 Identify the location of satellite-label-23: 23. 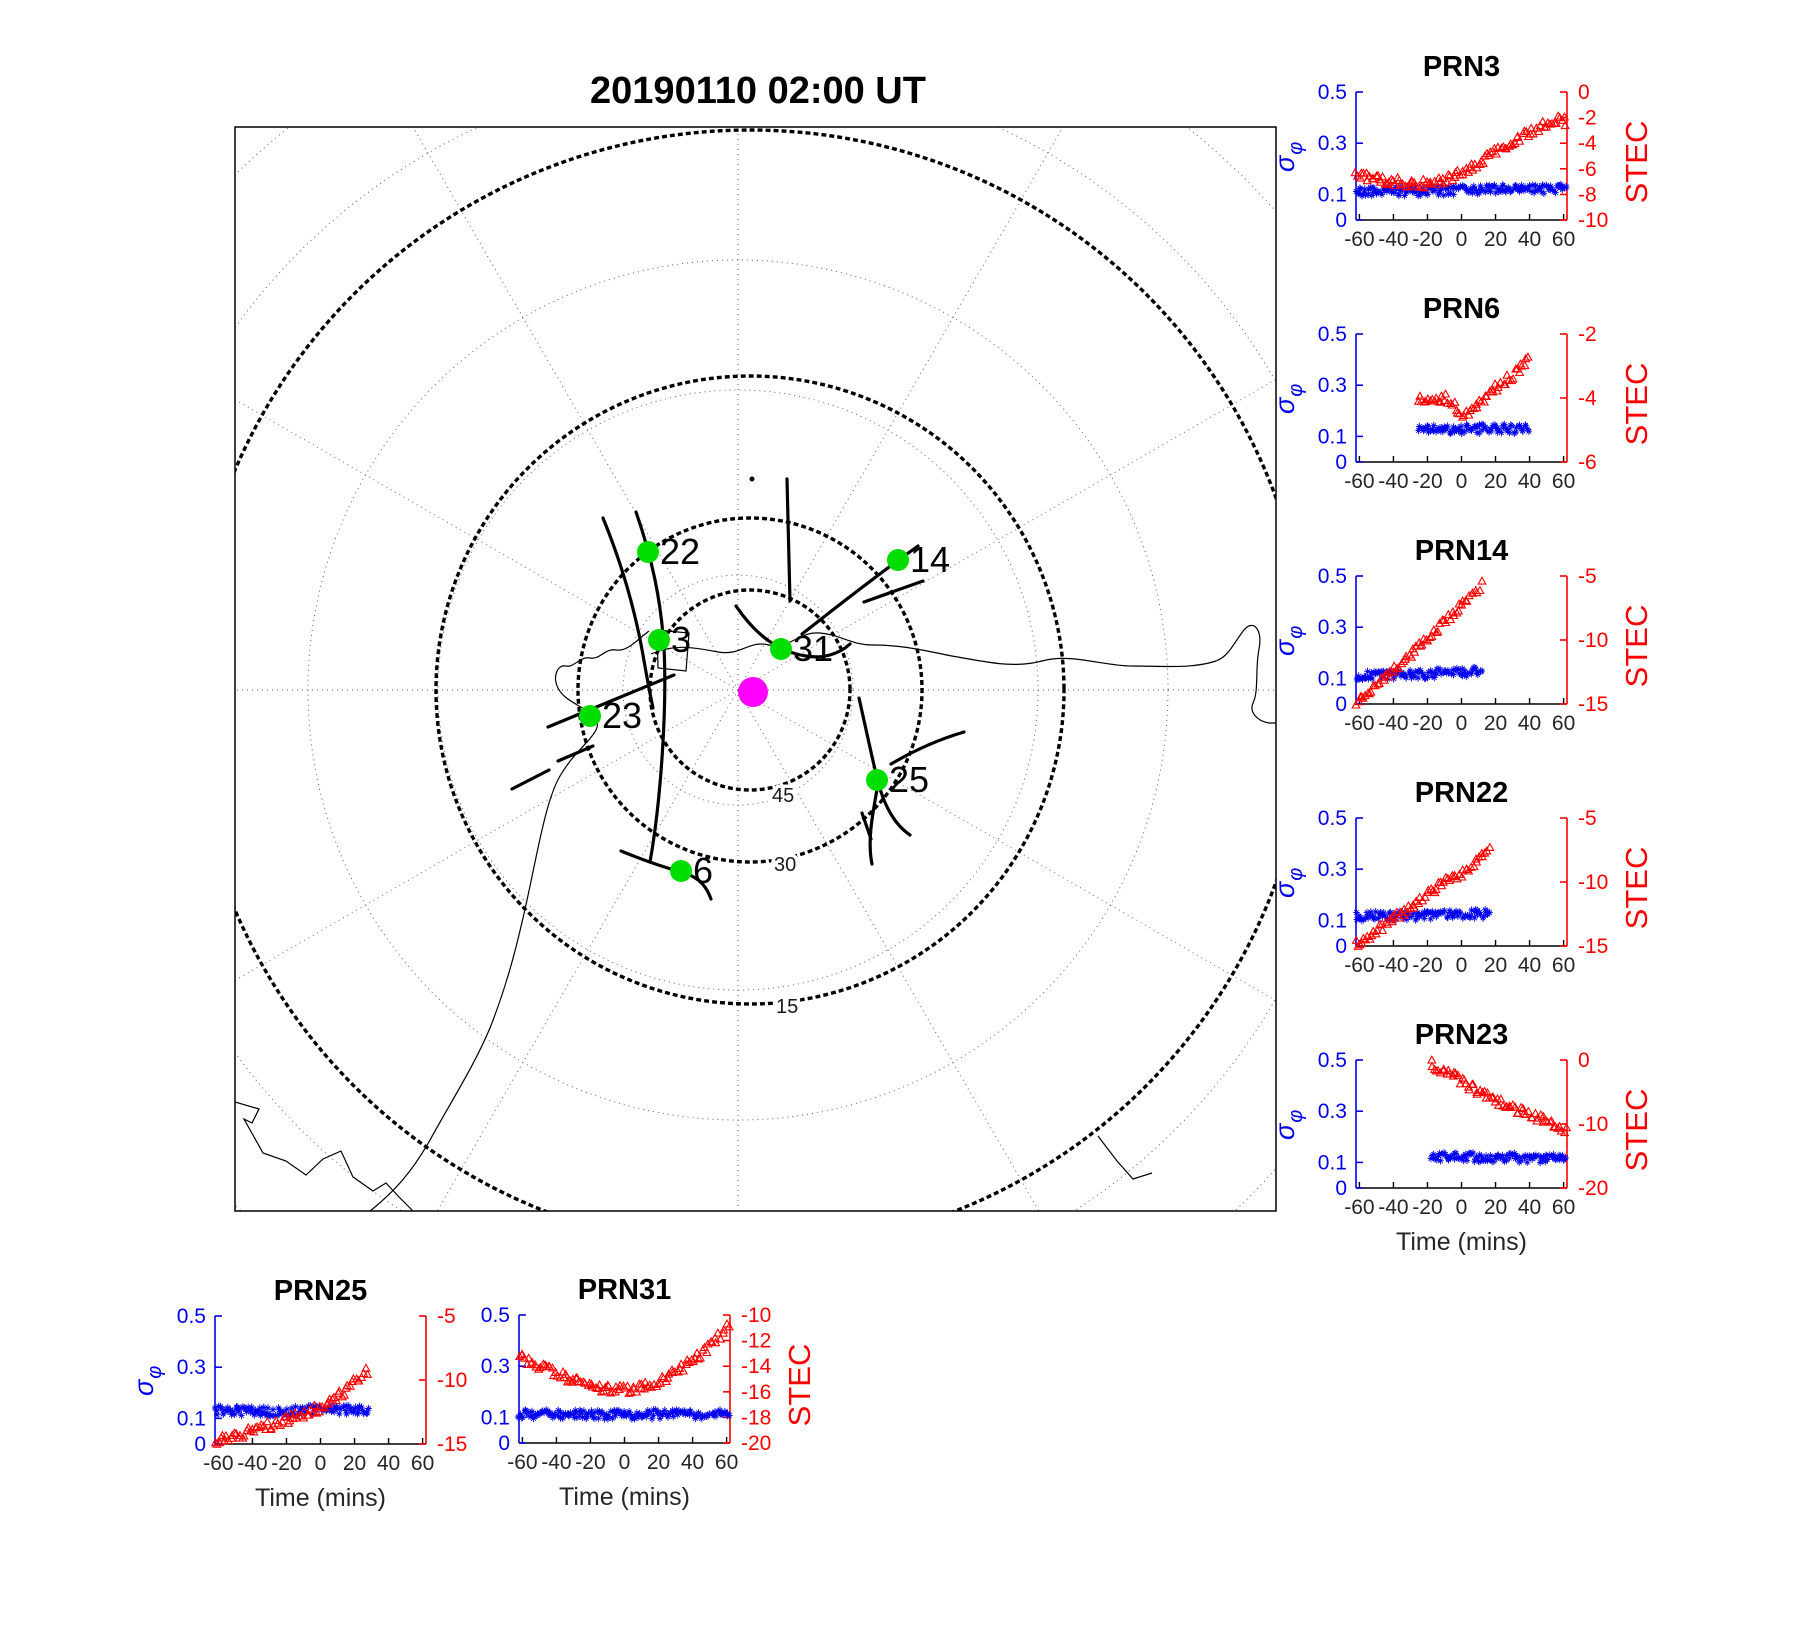
(622, 715).